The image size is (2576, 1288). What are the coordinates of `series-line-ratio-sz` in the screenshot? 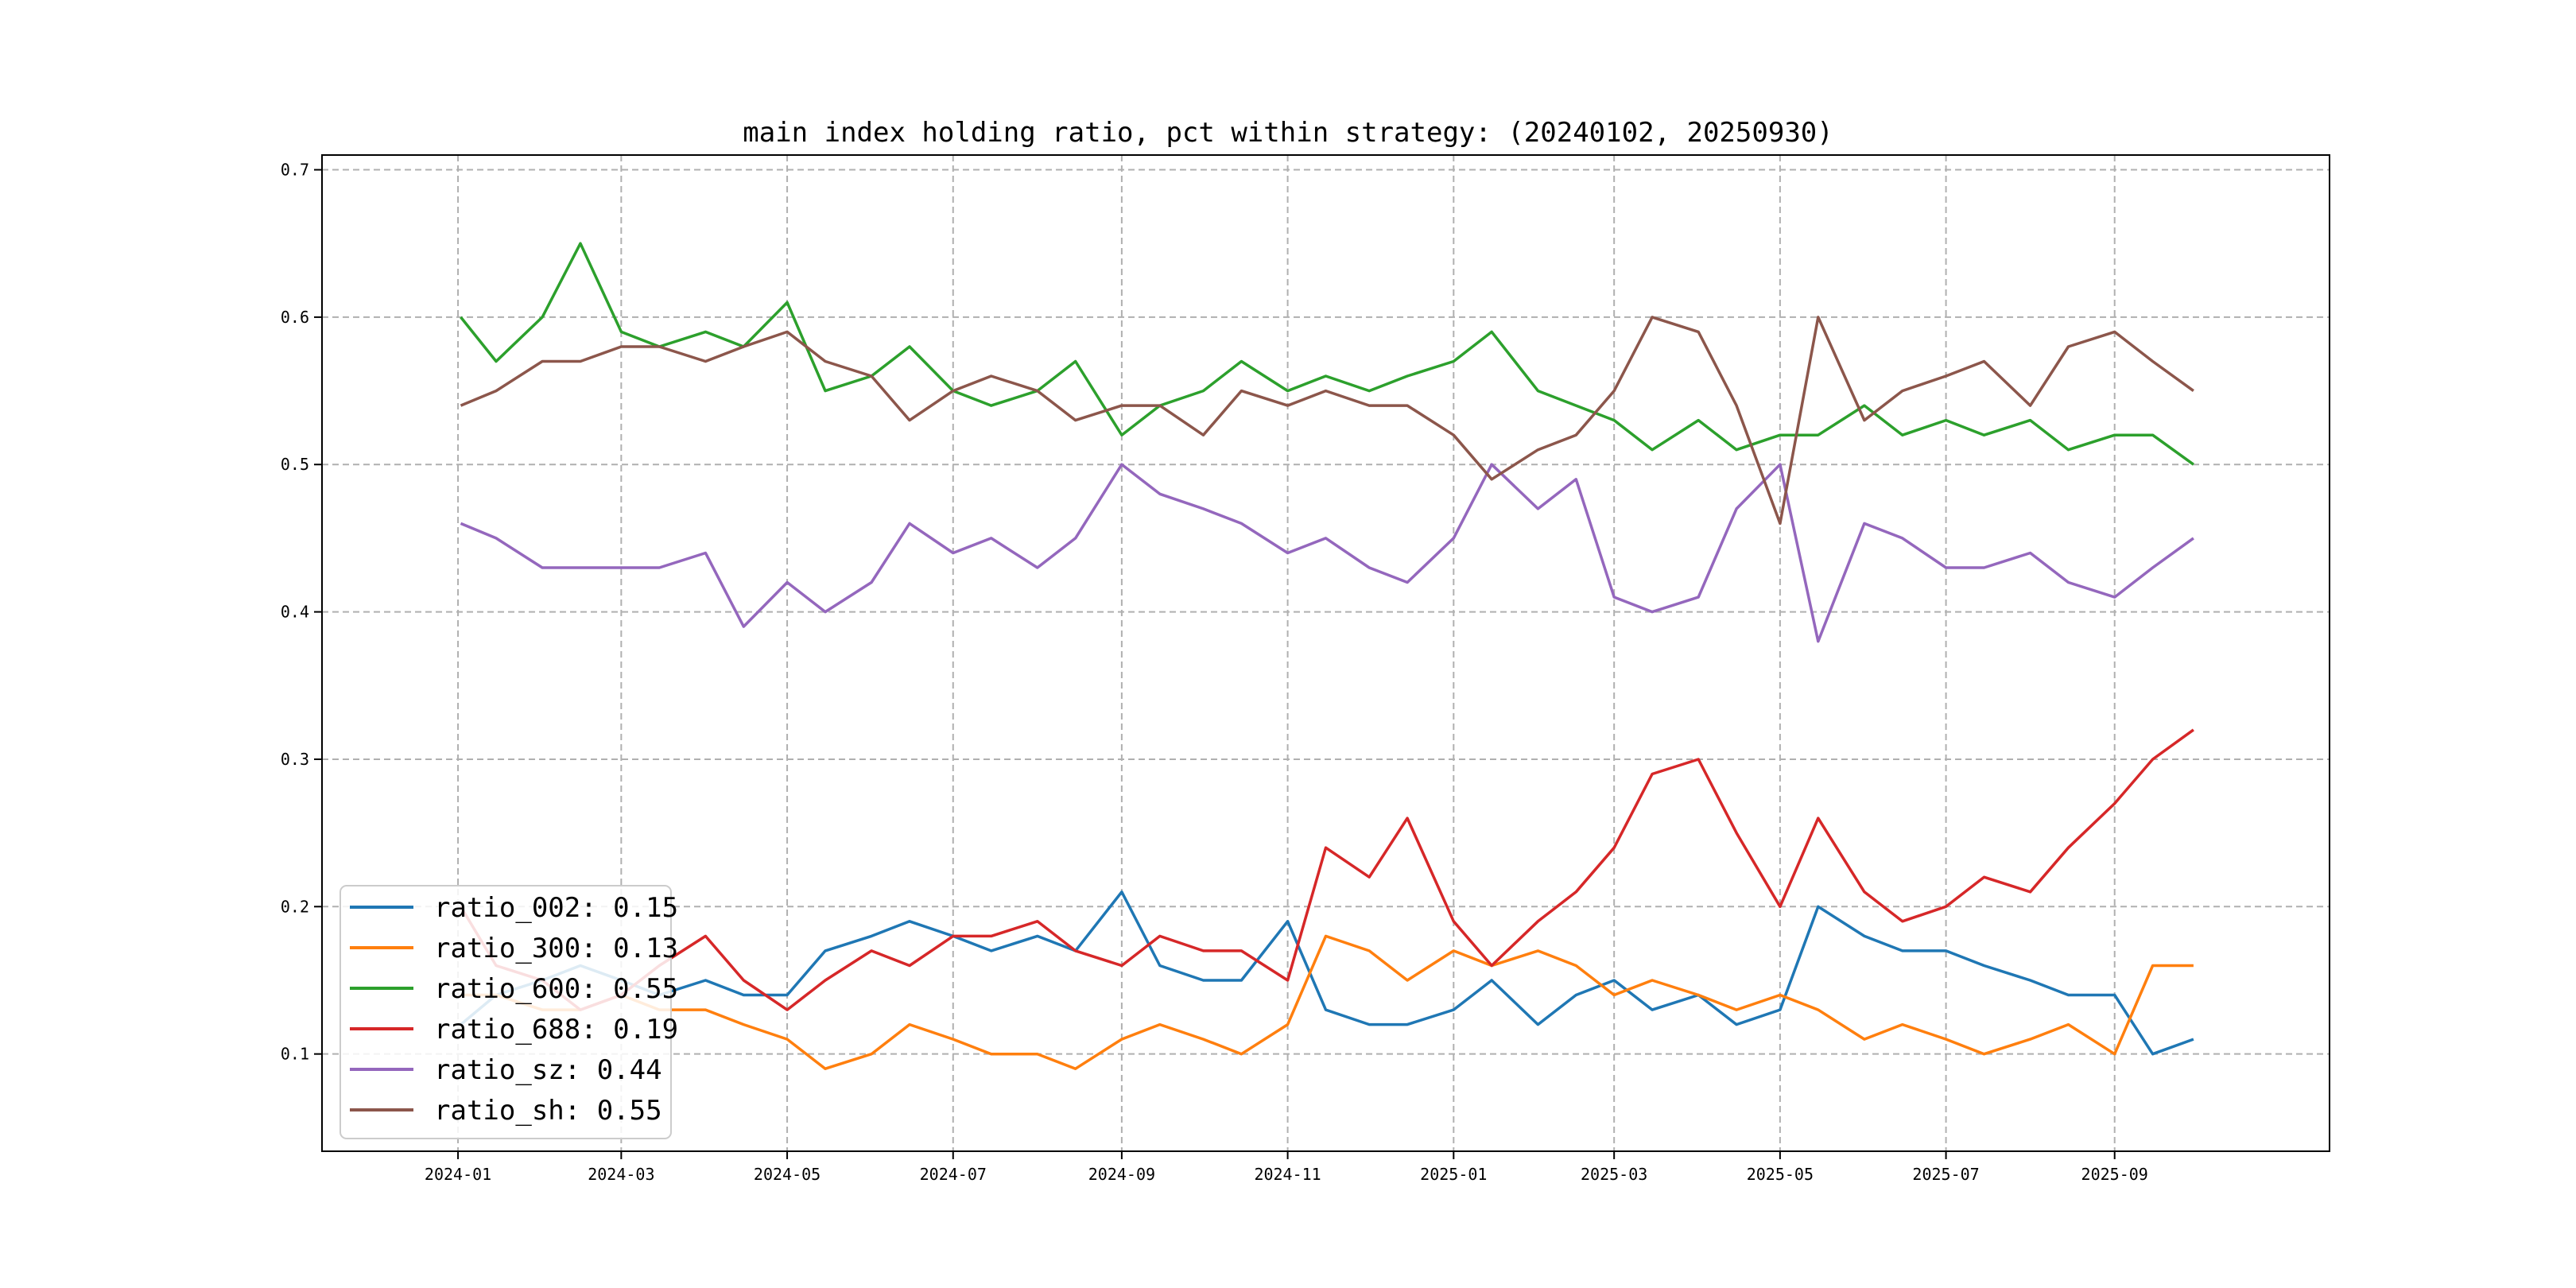 It's located at (1327, 553).